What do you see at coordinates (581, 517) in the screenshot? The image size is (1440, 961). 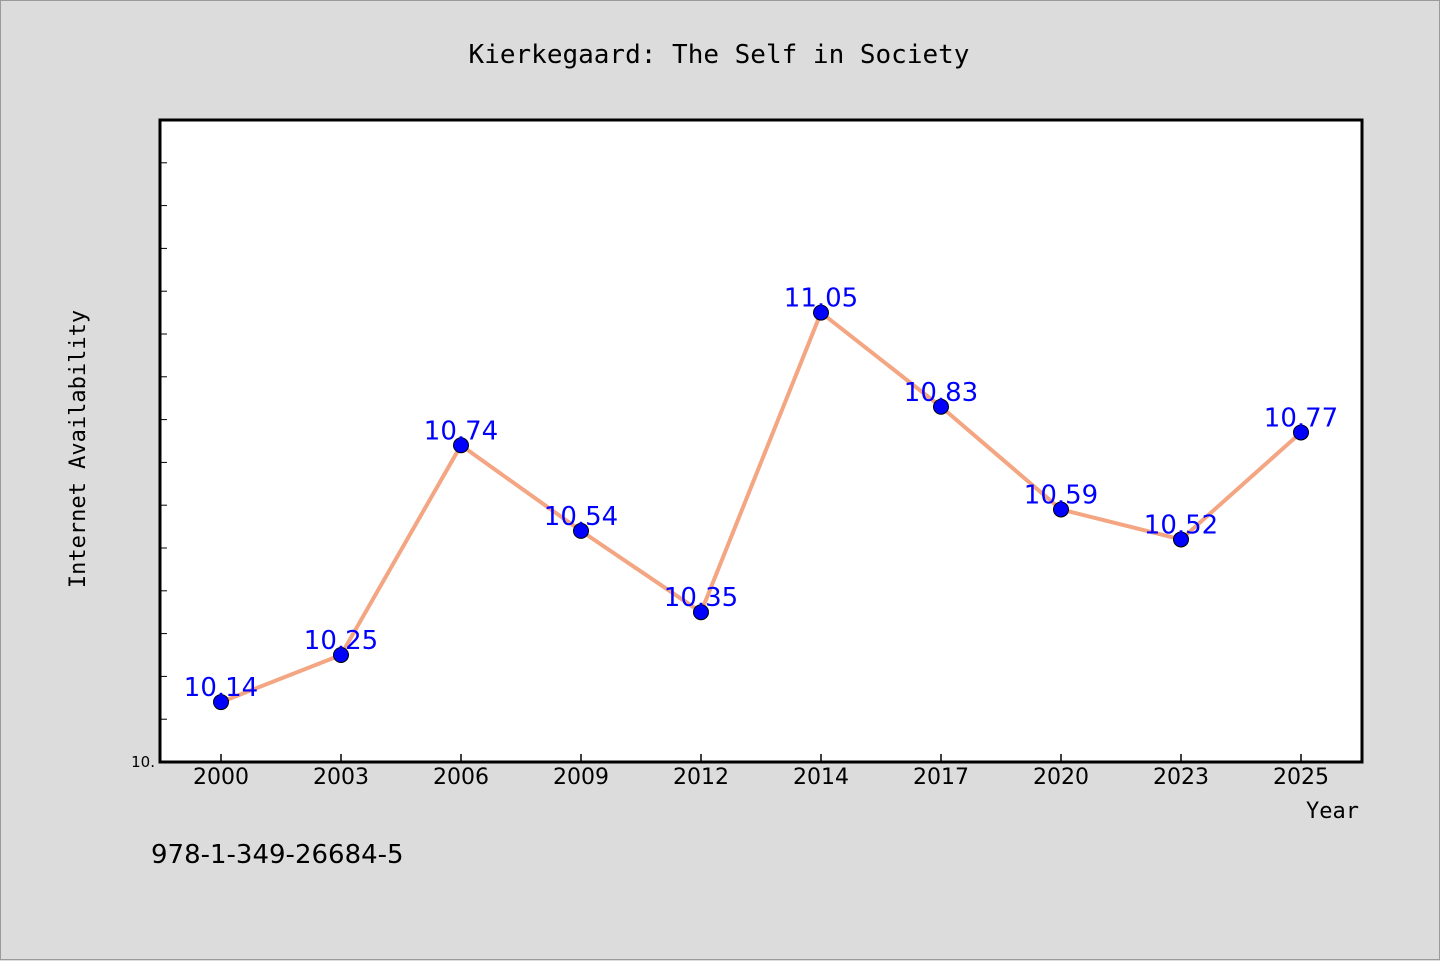 I see `data-label: 10.54` at bounding box center [581, 517].